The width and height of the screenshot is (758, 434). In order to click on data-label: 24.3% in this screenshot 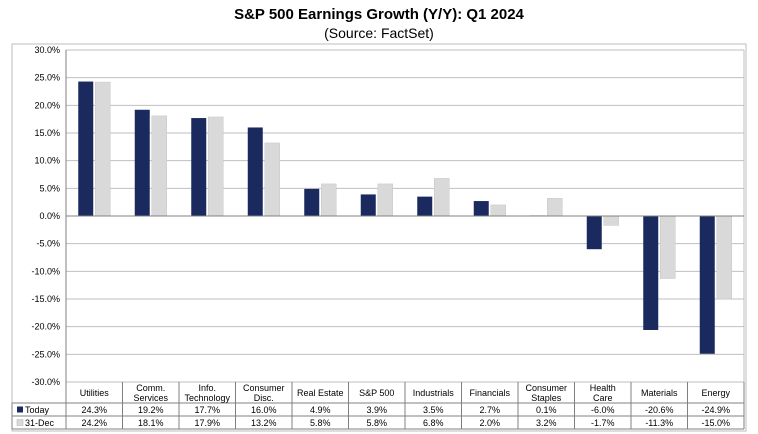, I will do `click(94, 410)`.